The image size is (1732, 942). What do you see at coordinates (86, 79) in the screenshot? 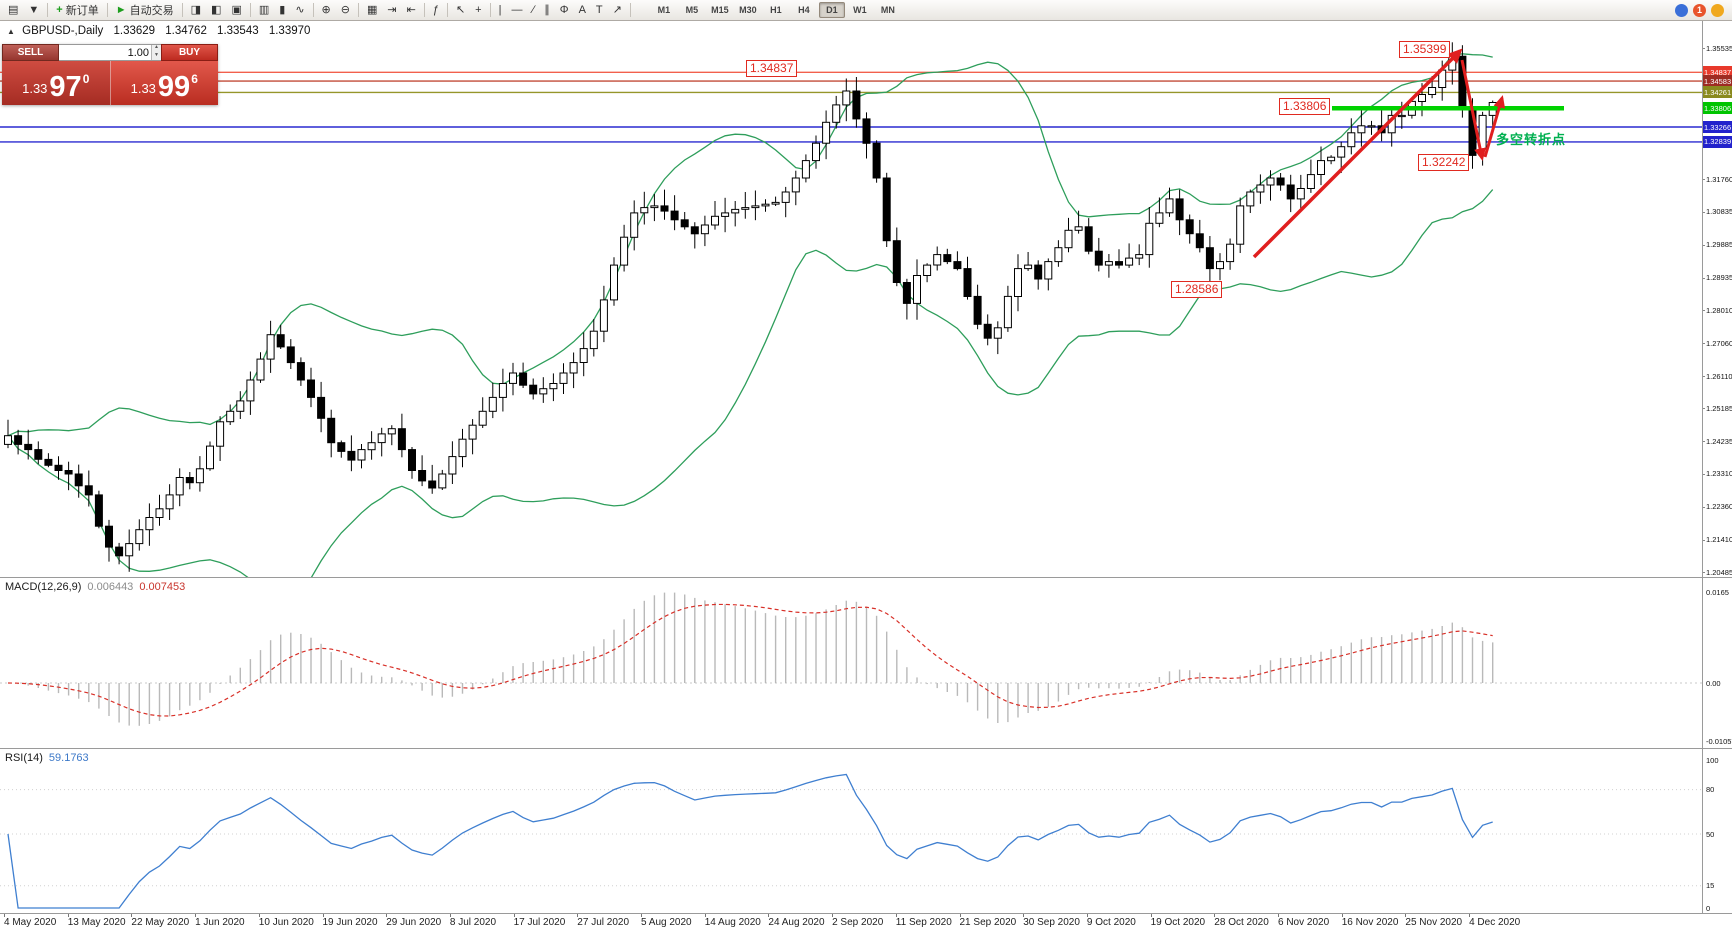
I see `sell-price-sup: 0` at bounding box center [86, 79].